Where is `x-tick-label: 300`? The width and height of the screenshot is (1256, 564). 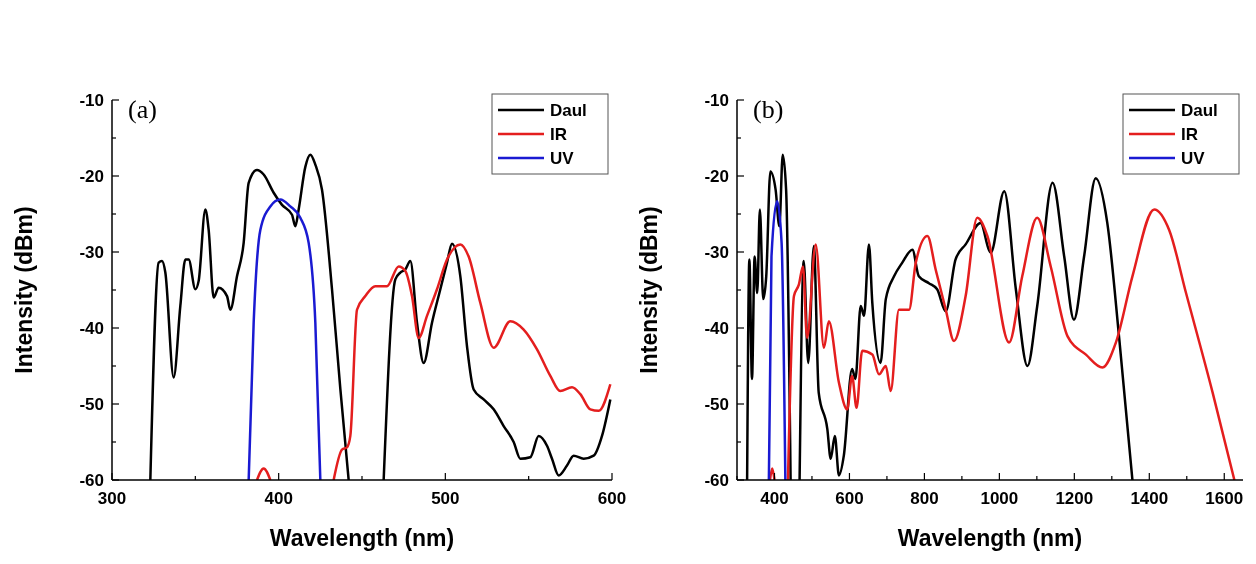
x-tick-label: 300 is located at coordinates (112, 498).